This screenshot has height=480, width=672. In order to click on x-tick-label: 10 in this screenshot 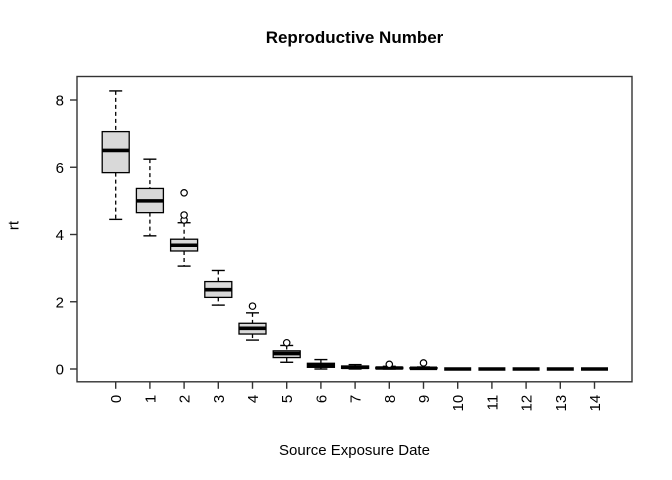, I will do `click(458, 403)`.